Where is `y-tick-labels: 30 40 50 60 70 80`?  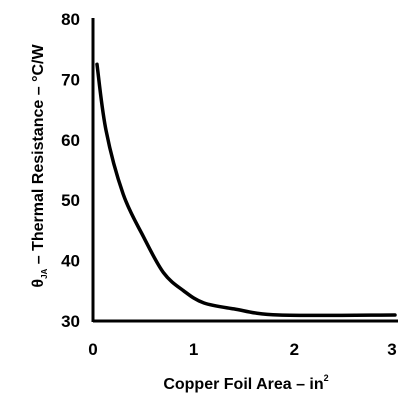
y-tick-labels: 30 40 50 60 70 80 is located at coordinates (70, 170).